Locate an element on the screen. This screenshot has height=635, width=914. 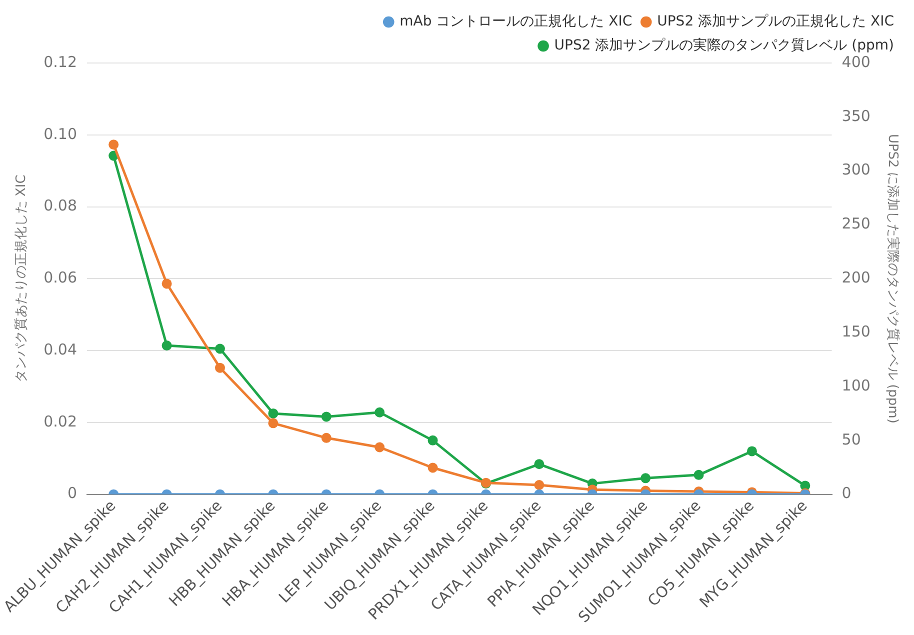
y2-tick-label: 300 is located at coordinates (856, 169).